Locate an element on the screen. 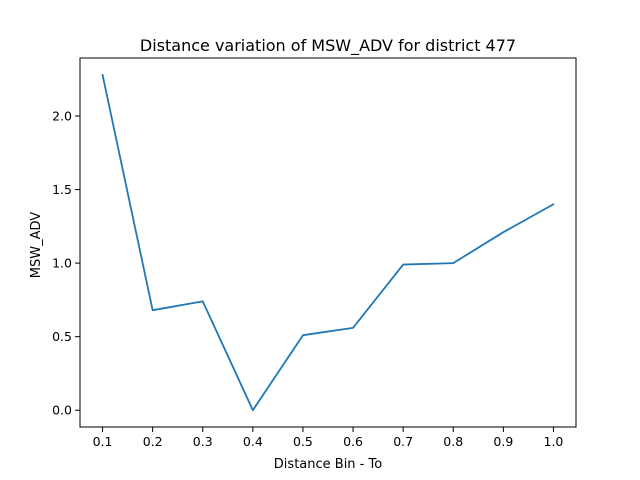 This screenshot has width=640, height=480. y-tick-label: 1.0 is located at coordinates (62, 263).